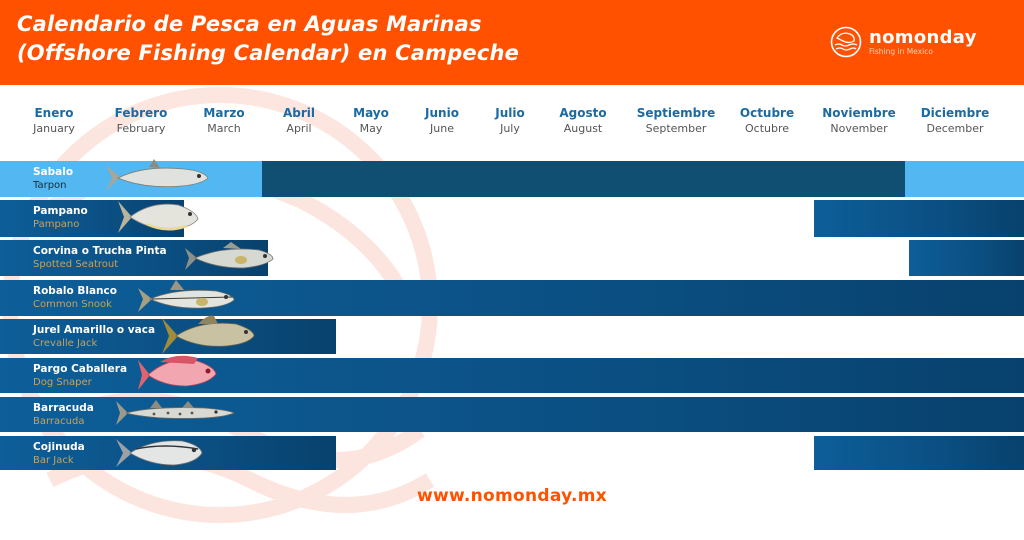 This screenshot has height=540, width=1024. What do you see at coordinates (175, 412) in the screenshot?
I see `barracuda-fish-icon` at bounding box center [175, 412].